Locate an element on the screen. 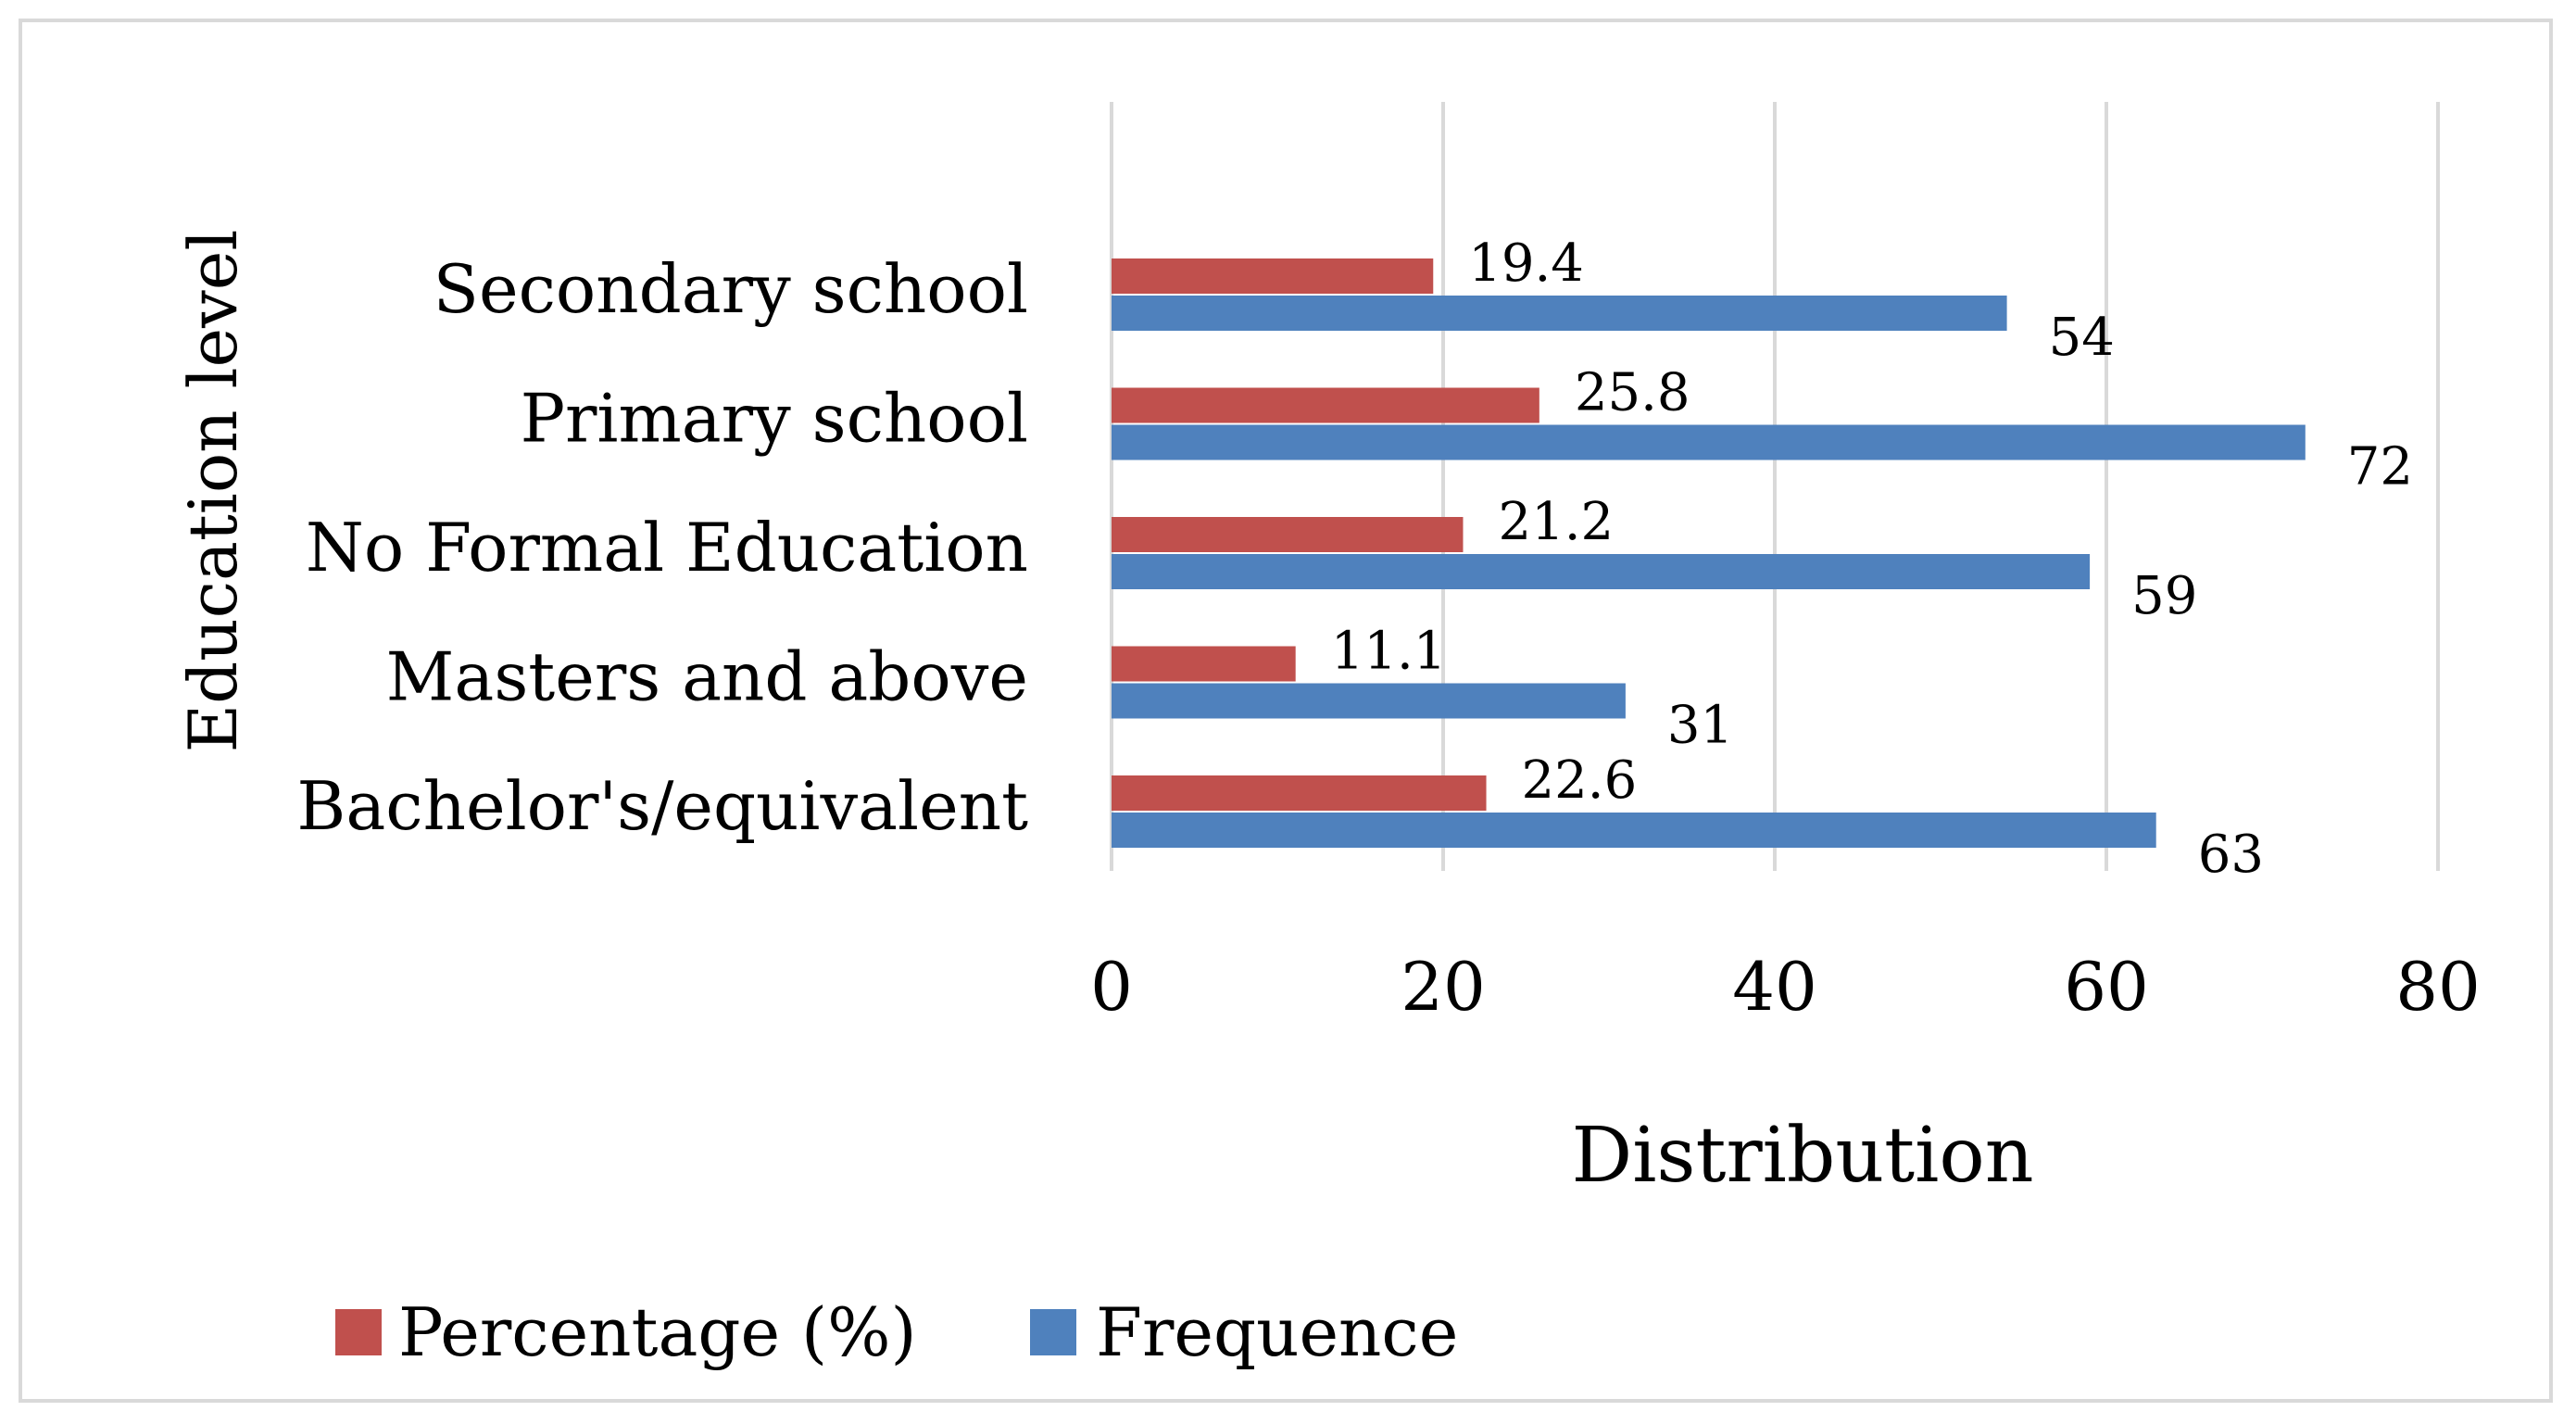 The width and height of the screenshot is (2576, 1424). legend-label: Frequence is located at coordinates (1277, 1332).